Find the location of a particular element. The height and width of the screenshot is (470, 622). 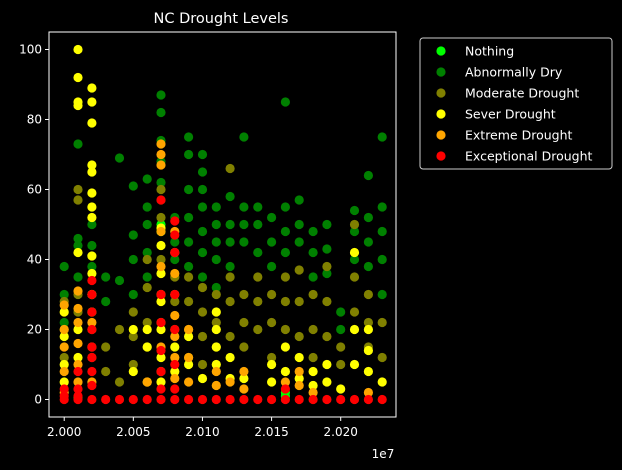

x-offset-label: 1e7 is located at coordinates (383, 454).